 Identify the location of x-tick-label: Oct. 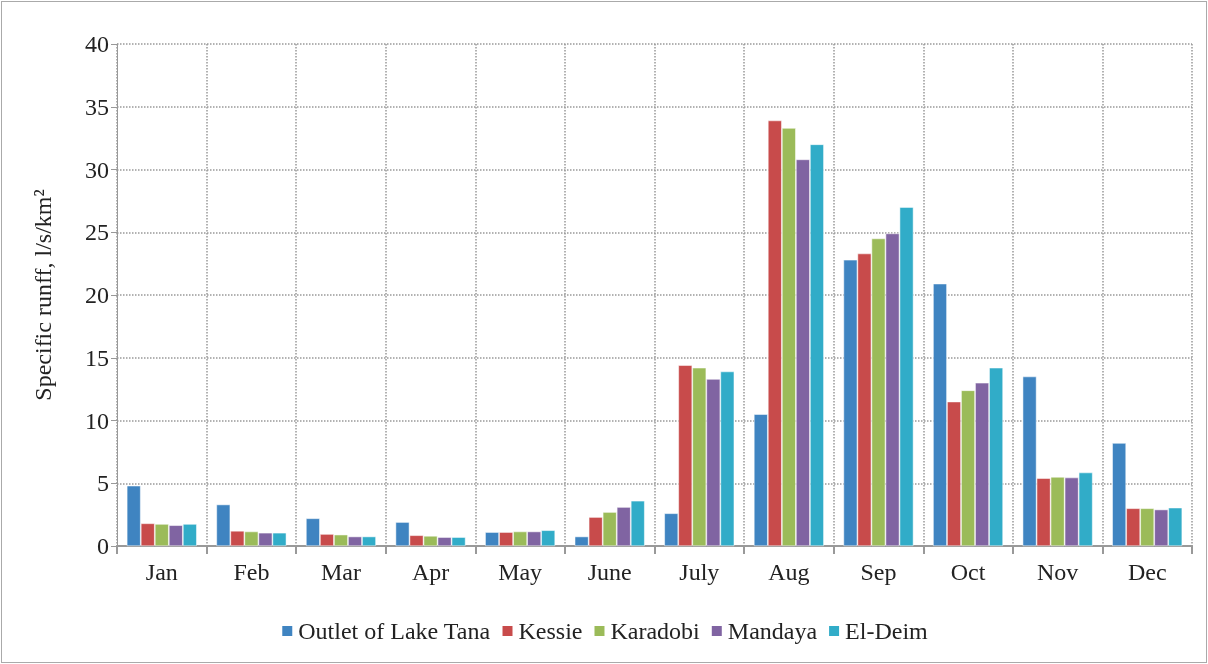
(968, 572).